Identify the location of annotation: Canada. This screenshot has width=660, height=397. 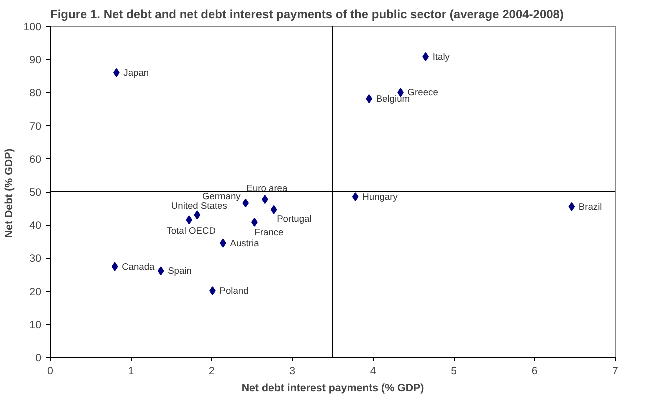
(139, 267).